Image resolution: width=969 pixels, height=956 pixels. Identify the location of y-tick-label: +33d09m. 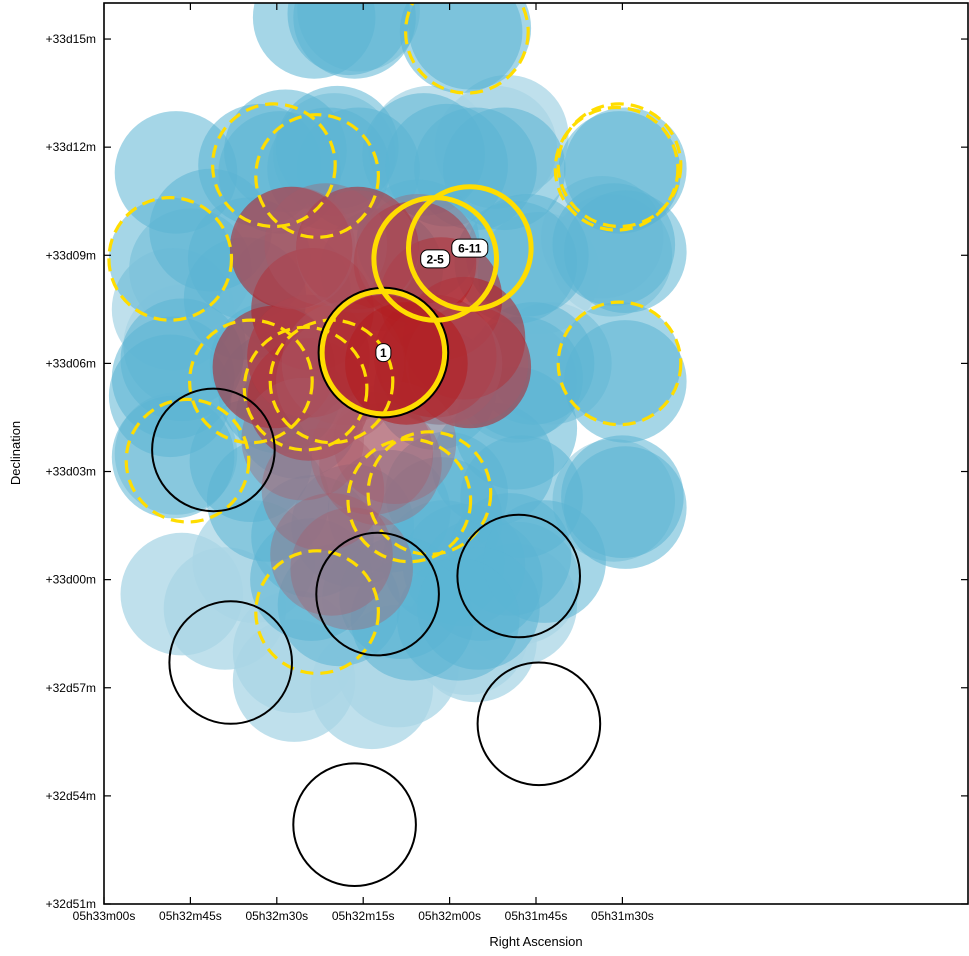
(71, 255).